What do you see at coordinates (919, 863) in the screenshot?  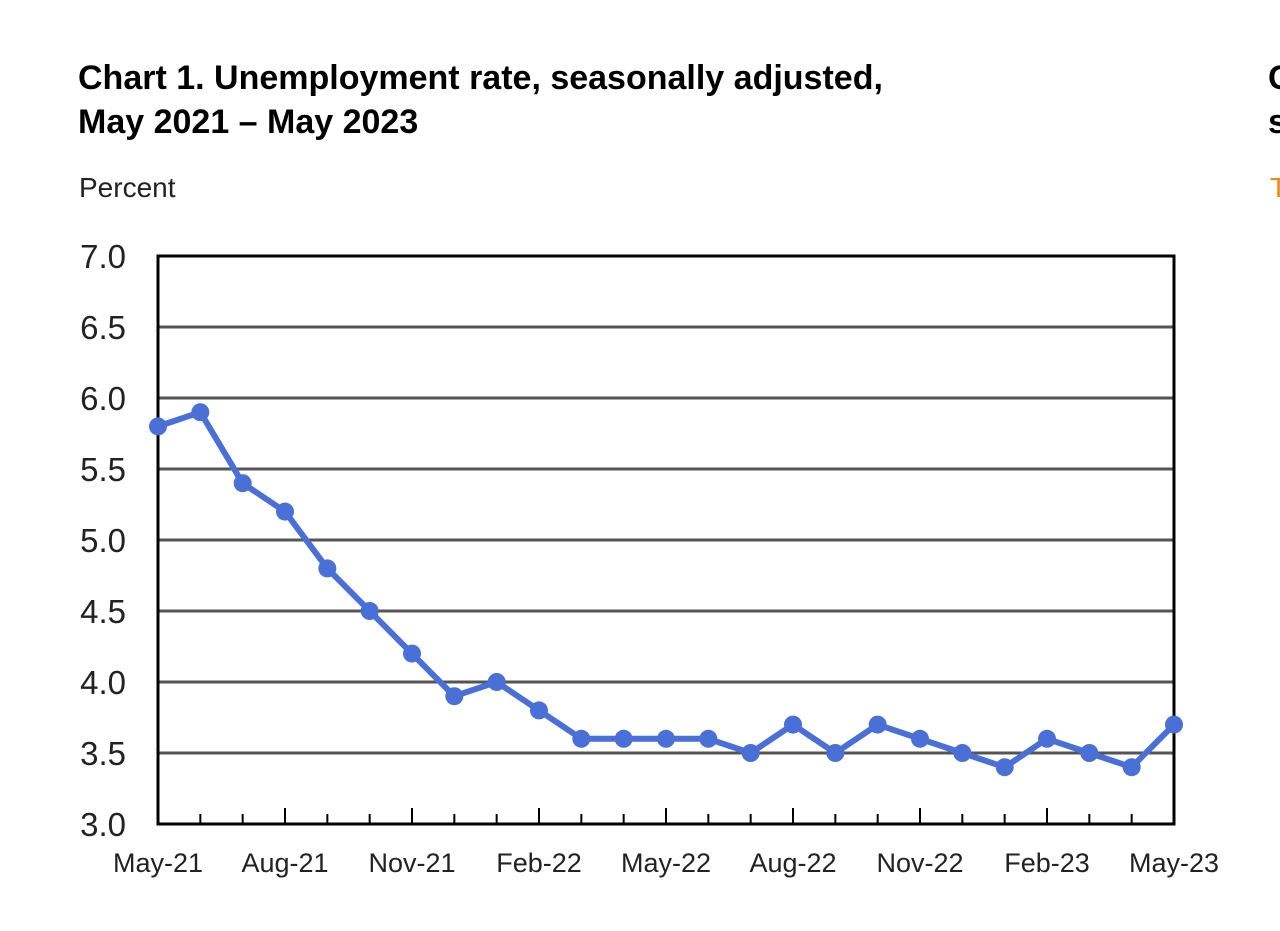 I see `x-tick-label-Nov-22: Nov-22` at bounding box center [919, 863].